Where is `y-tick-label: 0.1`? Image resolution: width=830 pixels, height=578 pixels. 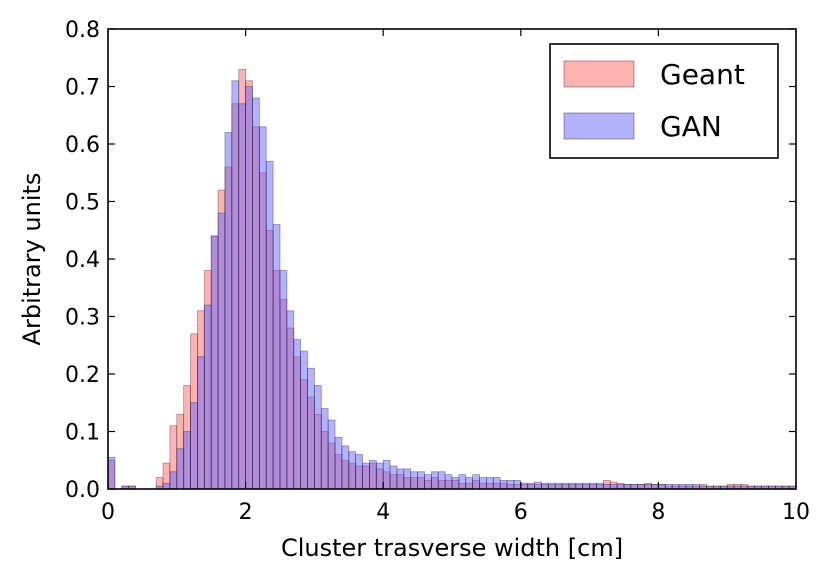 y-tick-label: 0.1 is located at coordinates (82, 433).